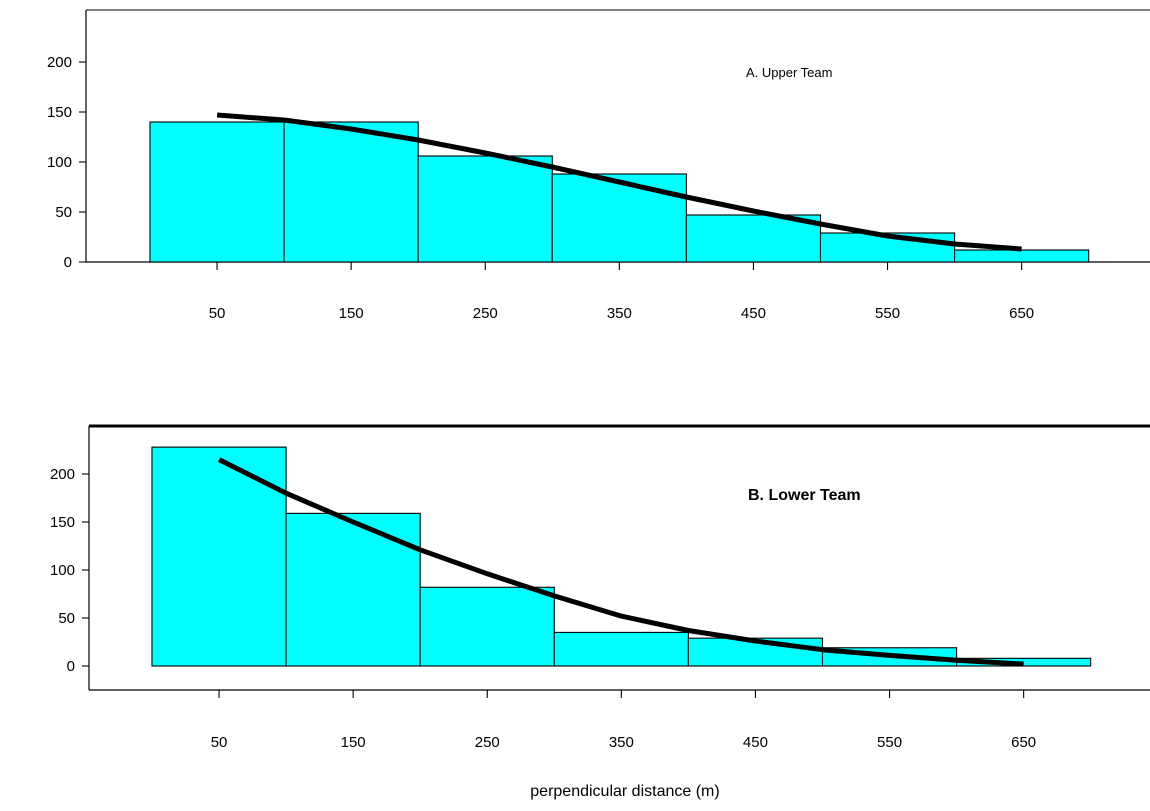  I want to click on x-axis-label: perpendicular distance (m), so click(624, 791).